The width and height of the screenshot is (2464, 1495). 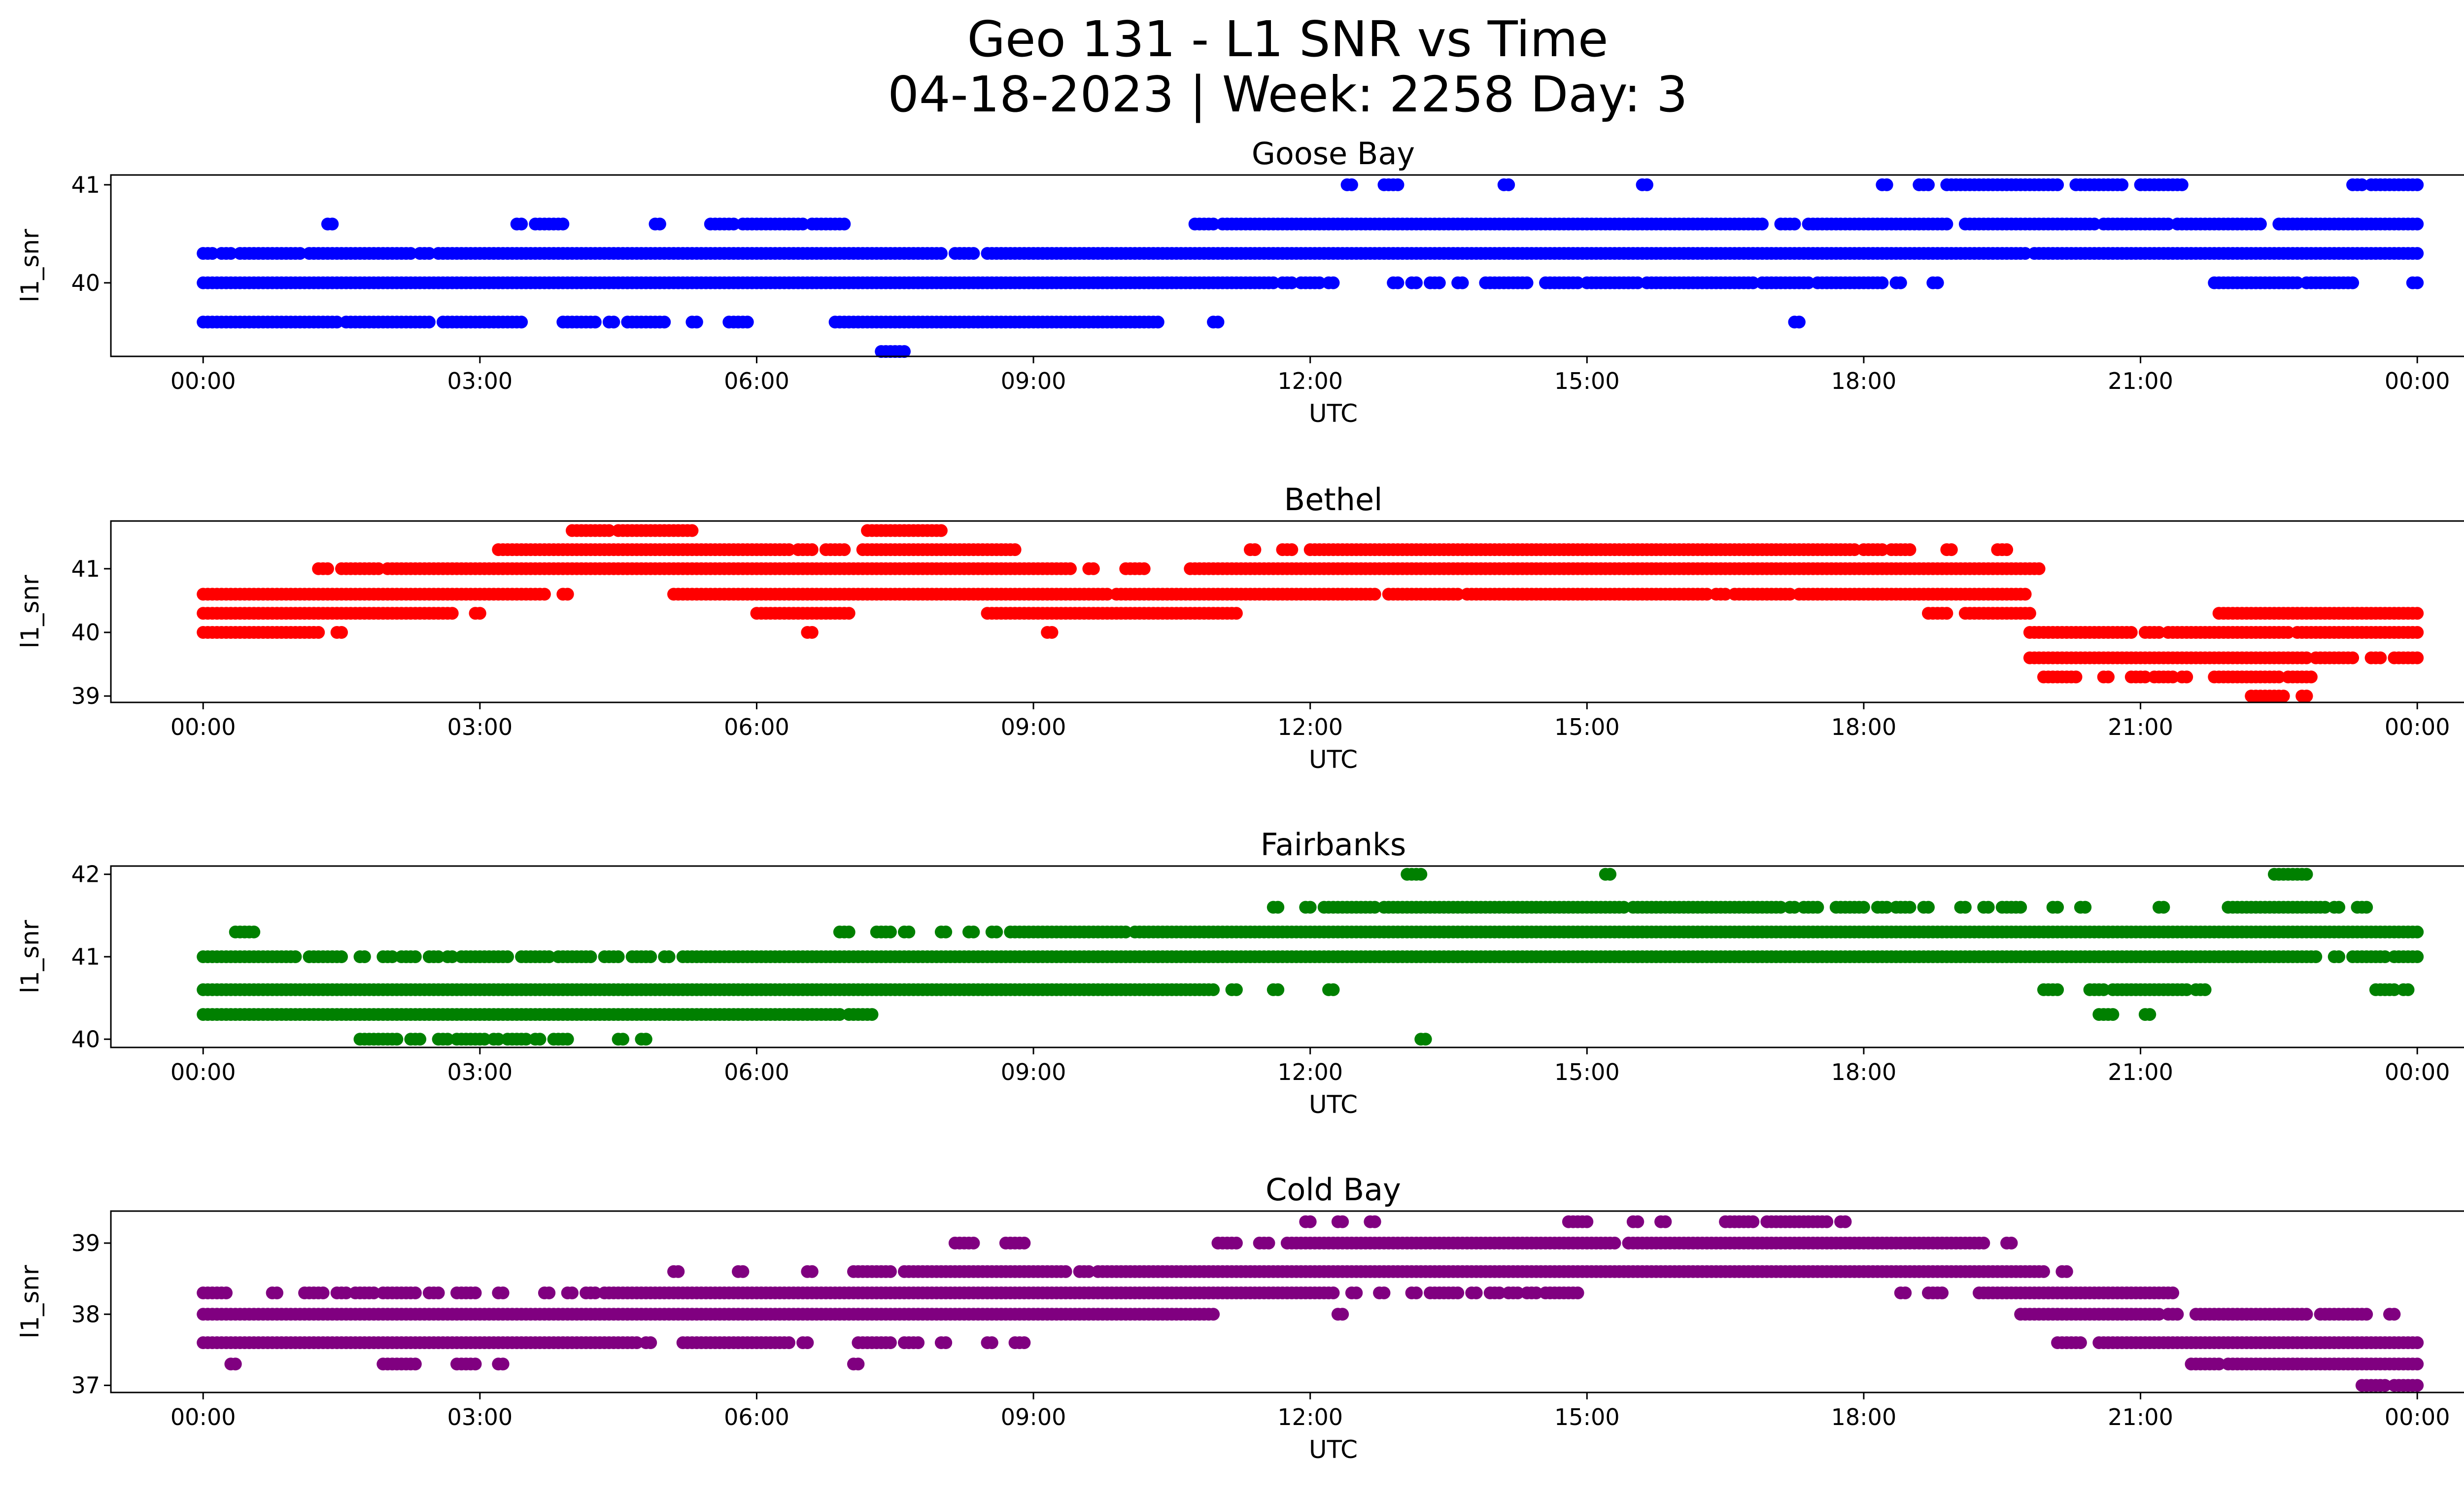 What do you see at coordinates (1333, 500) in the screenshot?
I see `panel-title: Bethel` at bounding box center [1333, 500].